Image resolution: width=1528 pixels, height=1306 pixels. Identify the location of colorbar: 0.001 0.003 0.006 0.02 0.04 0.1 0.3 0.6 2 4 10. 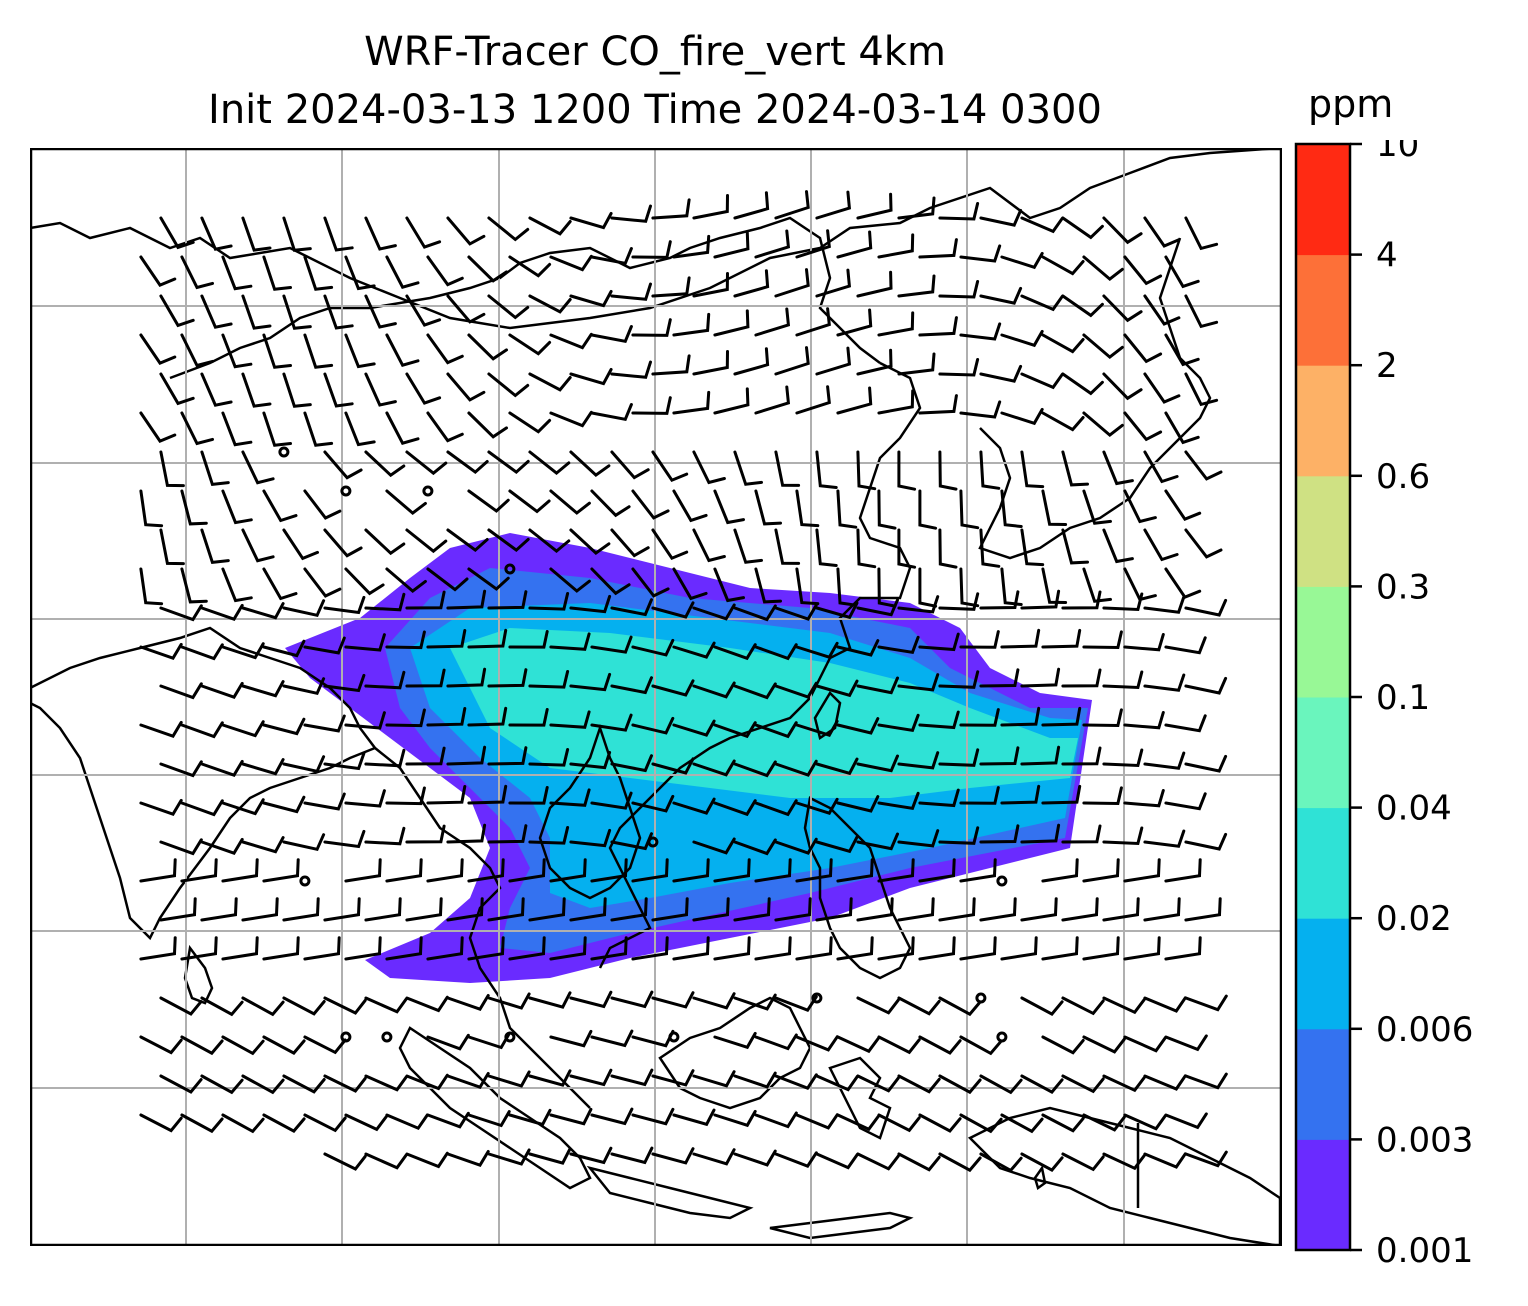
(1383, 705).